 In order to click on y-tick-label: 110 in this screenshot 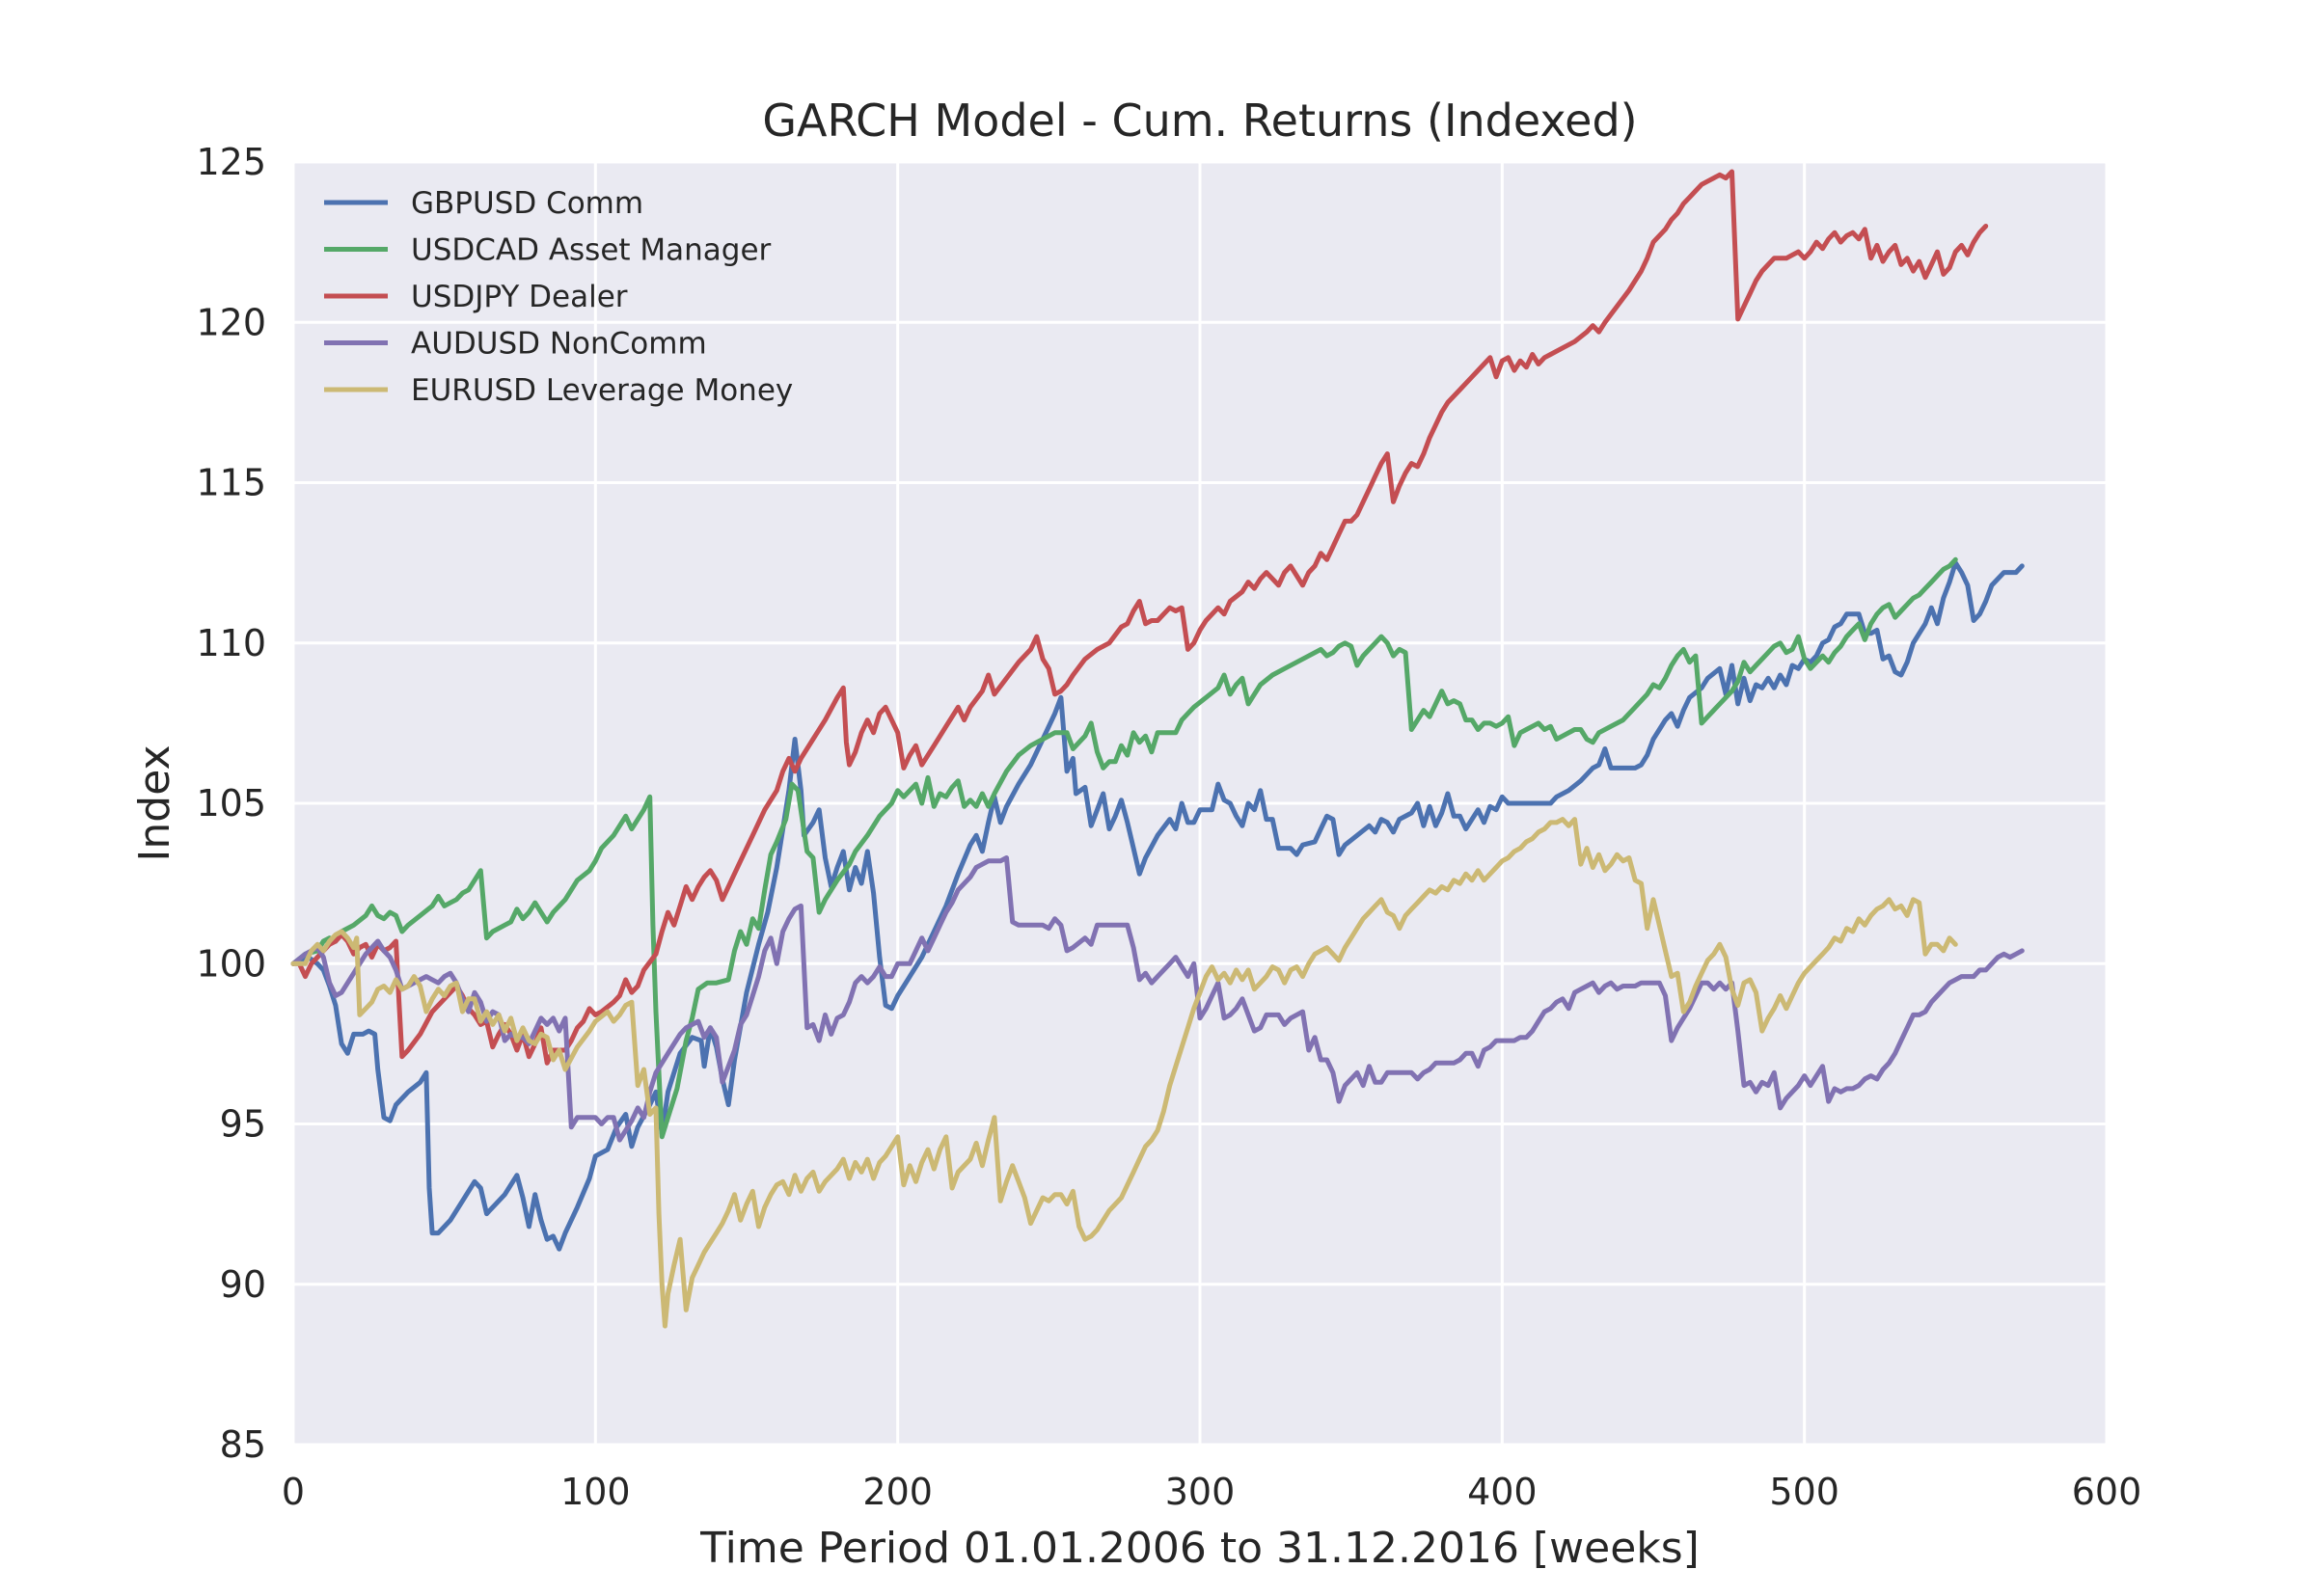, I will do `click(231, 643)`.